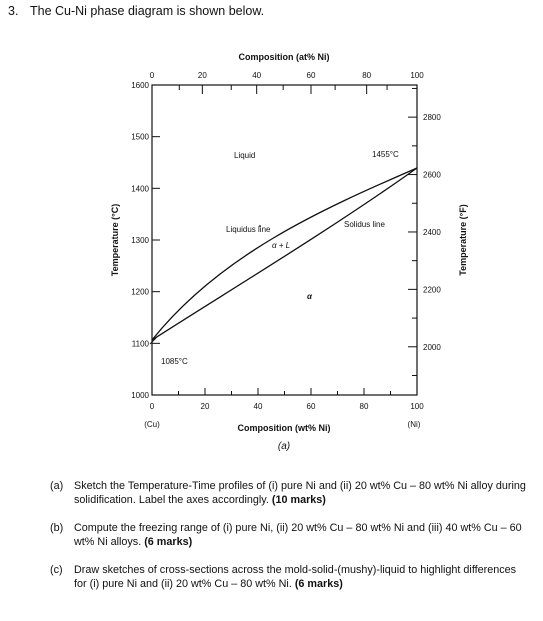  I want to click on right-tick-label: 2000, so click(432, 347).